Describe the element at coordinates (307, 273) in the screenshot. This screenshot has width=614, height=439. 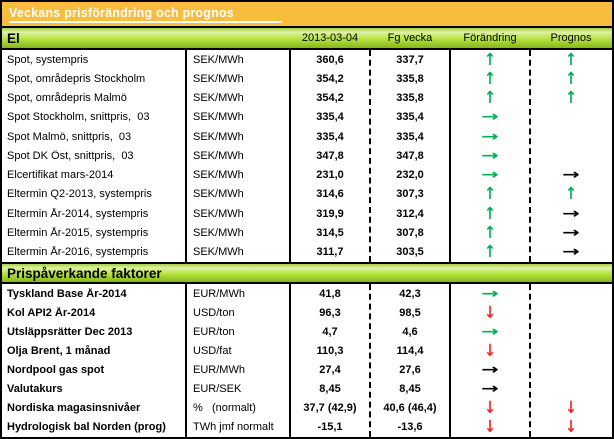
I see `section-header-factors: Prispåverkande faktorer` at that location.